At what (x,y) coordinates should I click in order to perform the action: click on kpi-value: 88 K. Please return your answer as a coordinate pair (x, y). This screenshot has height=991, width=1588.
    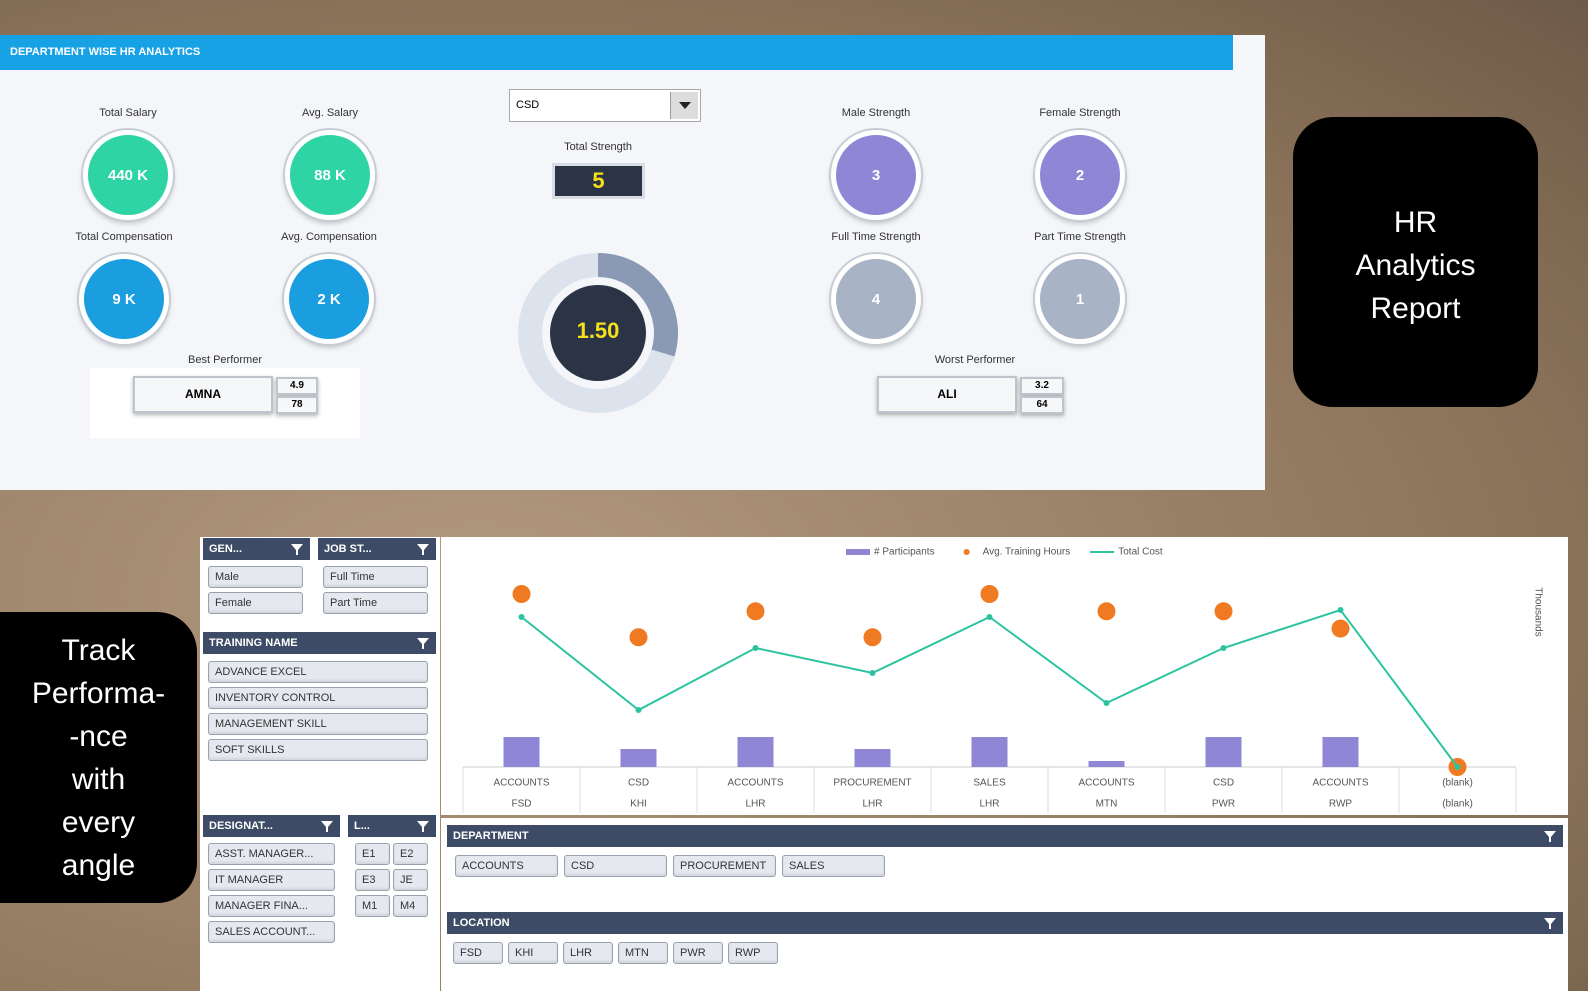
    Looking at the image, I should click on (330, 175).